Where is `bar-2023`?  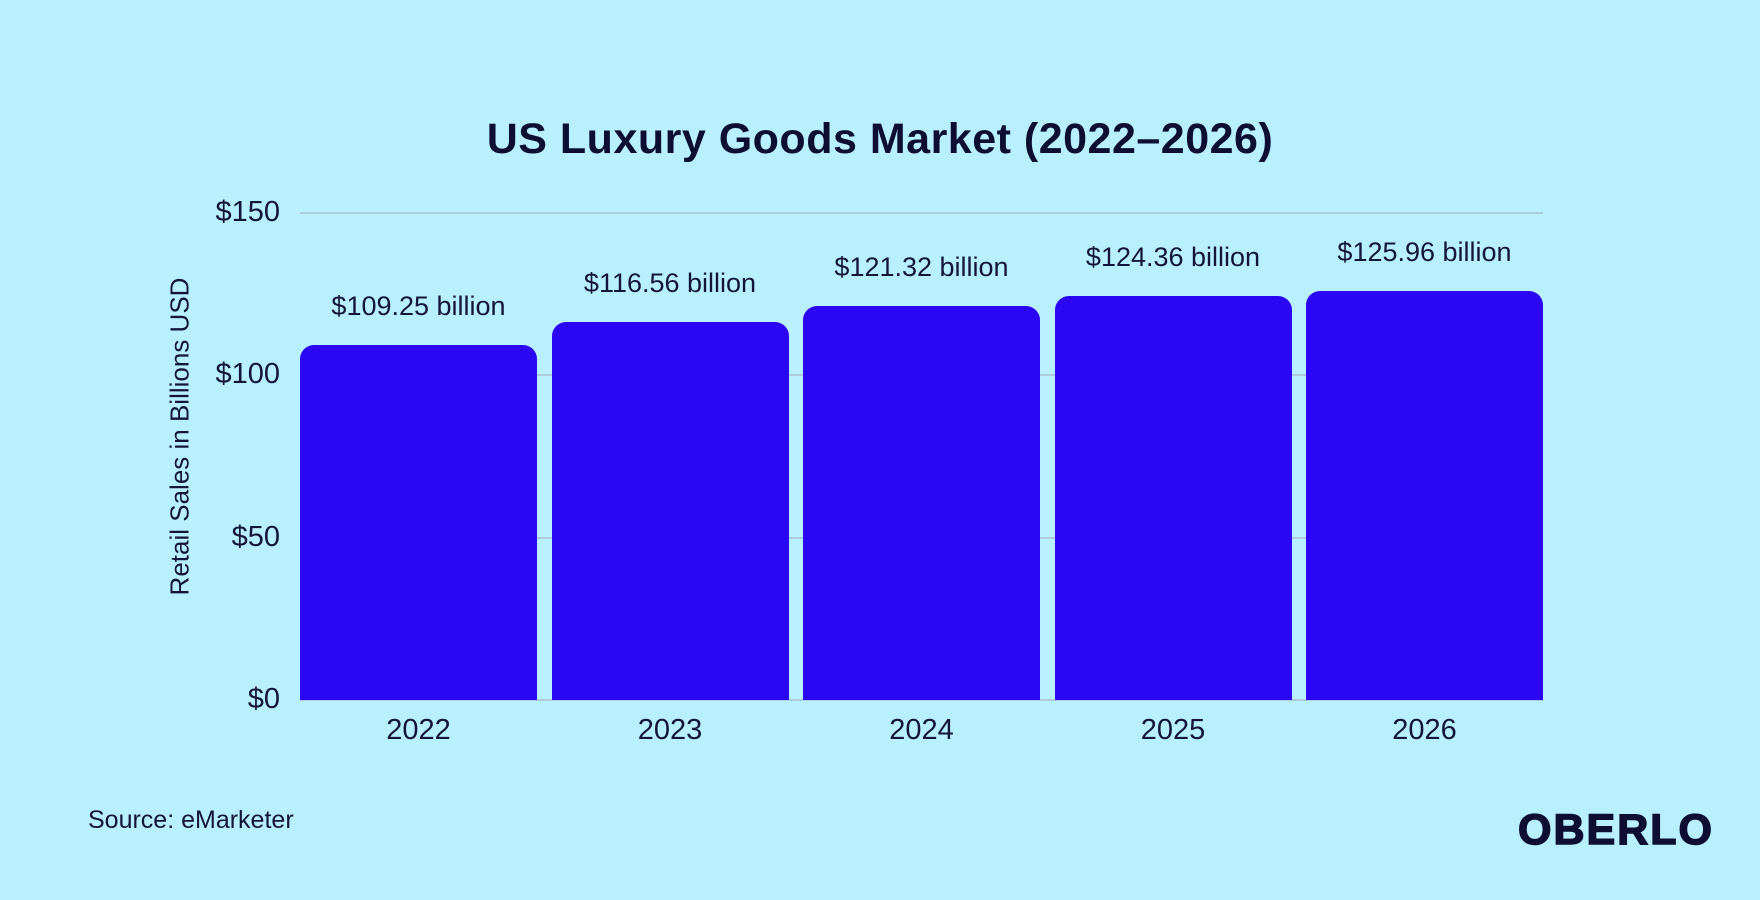
bar-2023 is located at coordinates (670, 510).